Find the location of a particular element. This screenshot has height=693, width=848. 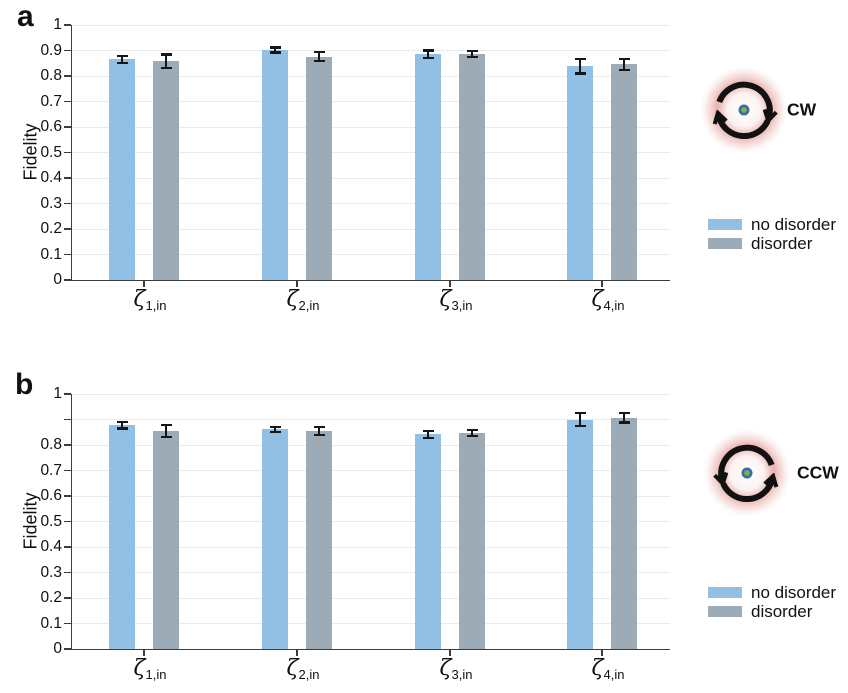

error-bar-no-disorder-zeta-4-in is located at coordinates (580, 419).